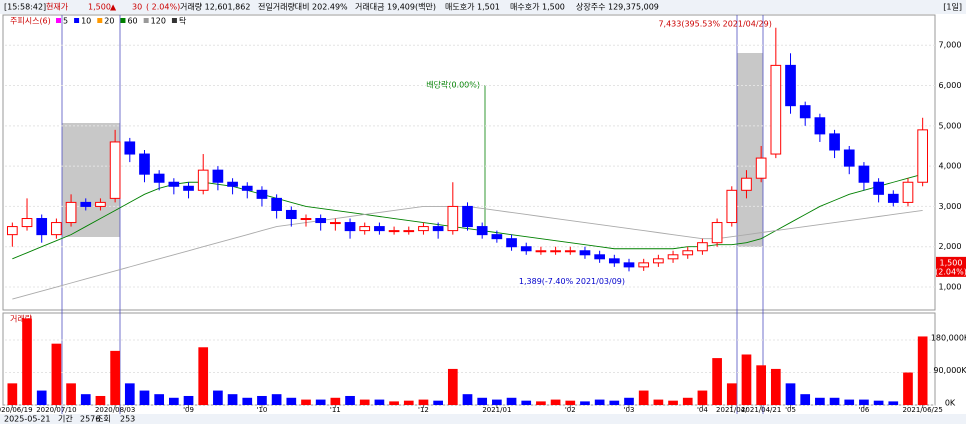 The width and height of the screenshot is (966, 428). I want to click on x-tick-label: 2020/07/10, so click(56, 410).